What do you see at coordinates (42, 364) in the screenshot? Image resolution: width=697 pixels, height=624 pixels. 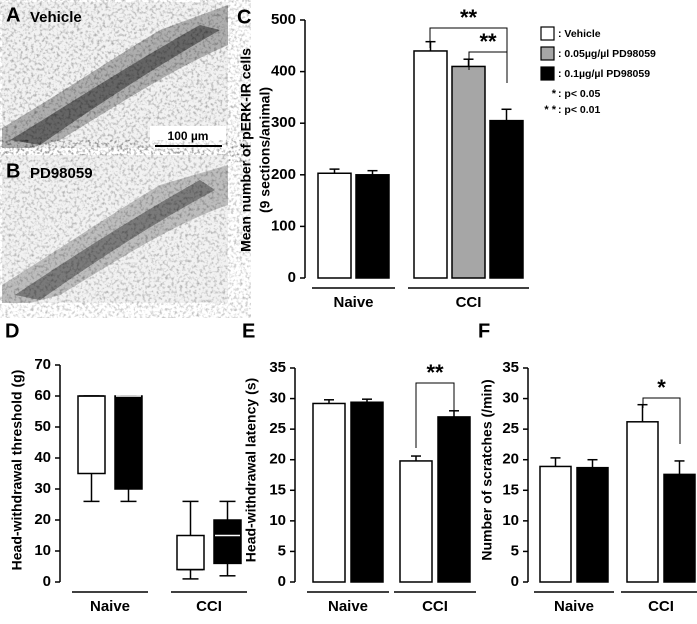 I see `y-tick-label: 70` at bounding box center [42, 364].